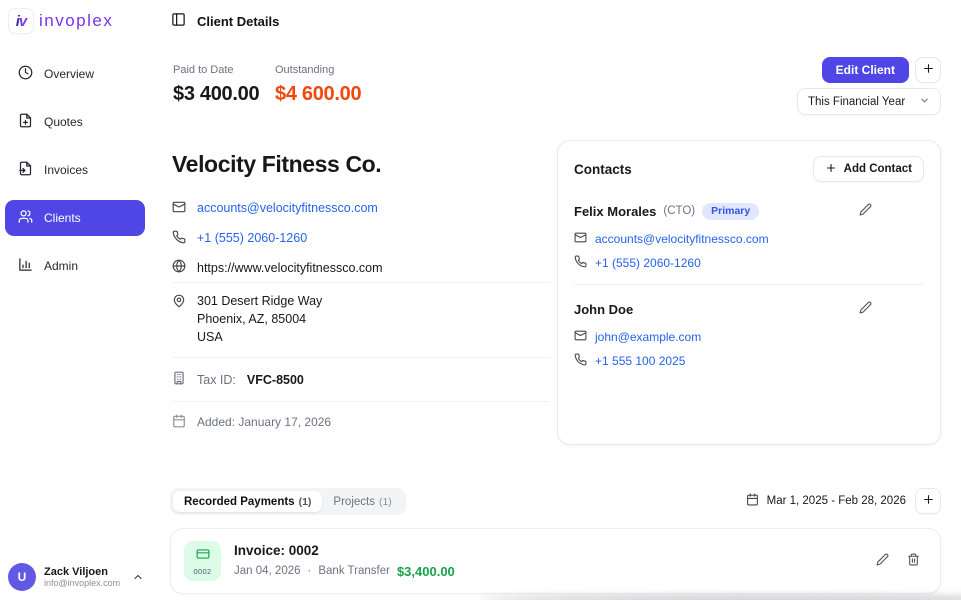 This screenshot has height=600, width=961. I want to click on contact-email-link: john@example.com, so click(648, 337).